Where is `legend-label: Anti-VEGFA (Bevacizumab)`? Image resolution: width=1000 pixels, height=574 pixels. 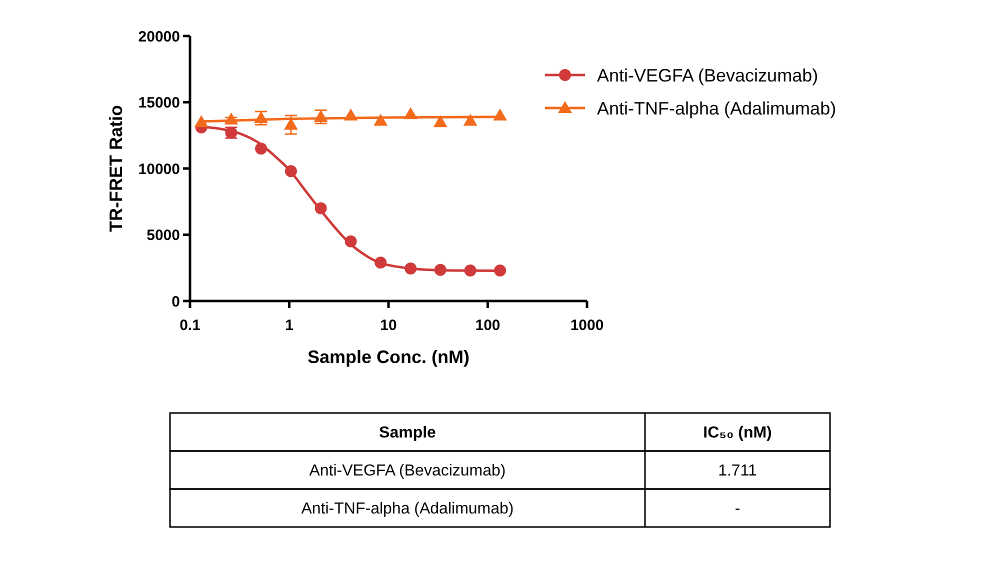 legend-label: Anti-VEGFA (Bevacizumab) is located at coordinates (707, 75).